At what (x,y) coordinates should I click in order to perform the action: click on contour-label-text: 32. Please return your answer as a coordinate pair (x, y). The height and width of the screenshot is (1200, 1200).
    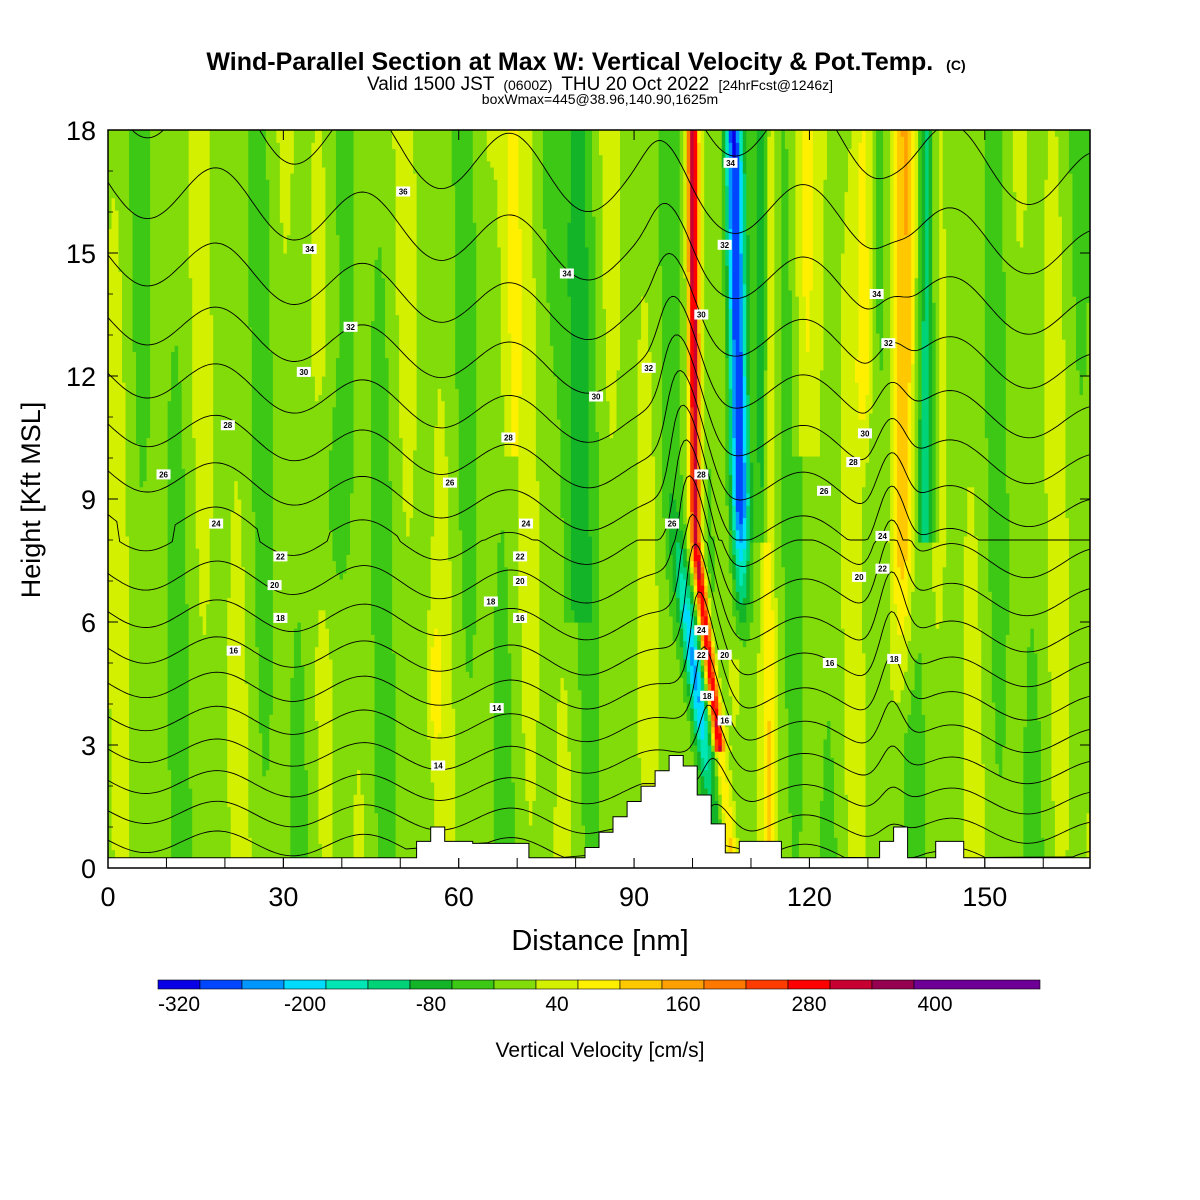
    Looking at the image, I should click on (888, 343).